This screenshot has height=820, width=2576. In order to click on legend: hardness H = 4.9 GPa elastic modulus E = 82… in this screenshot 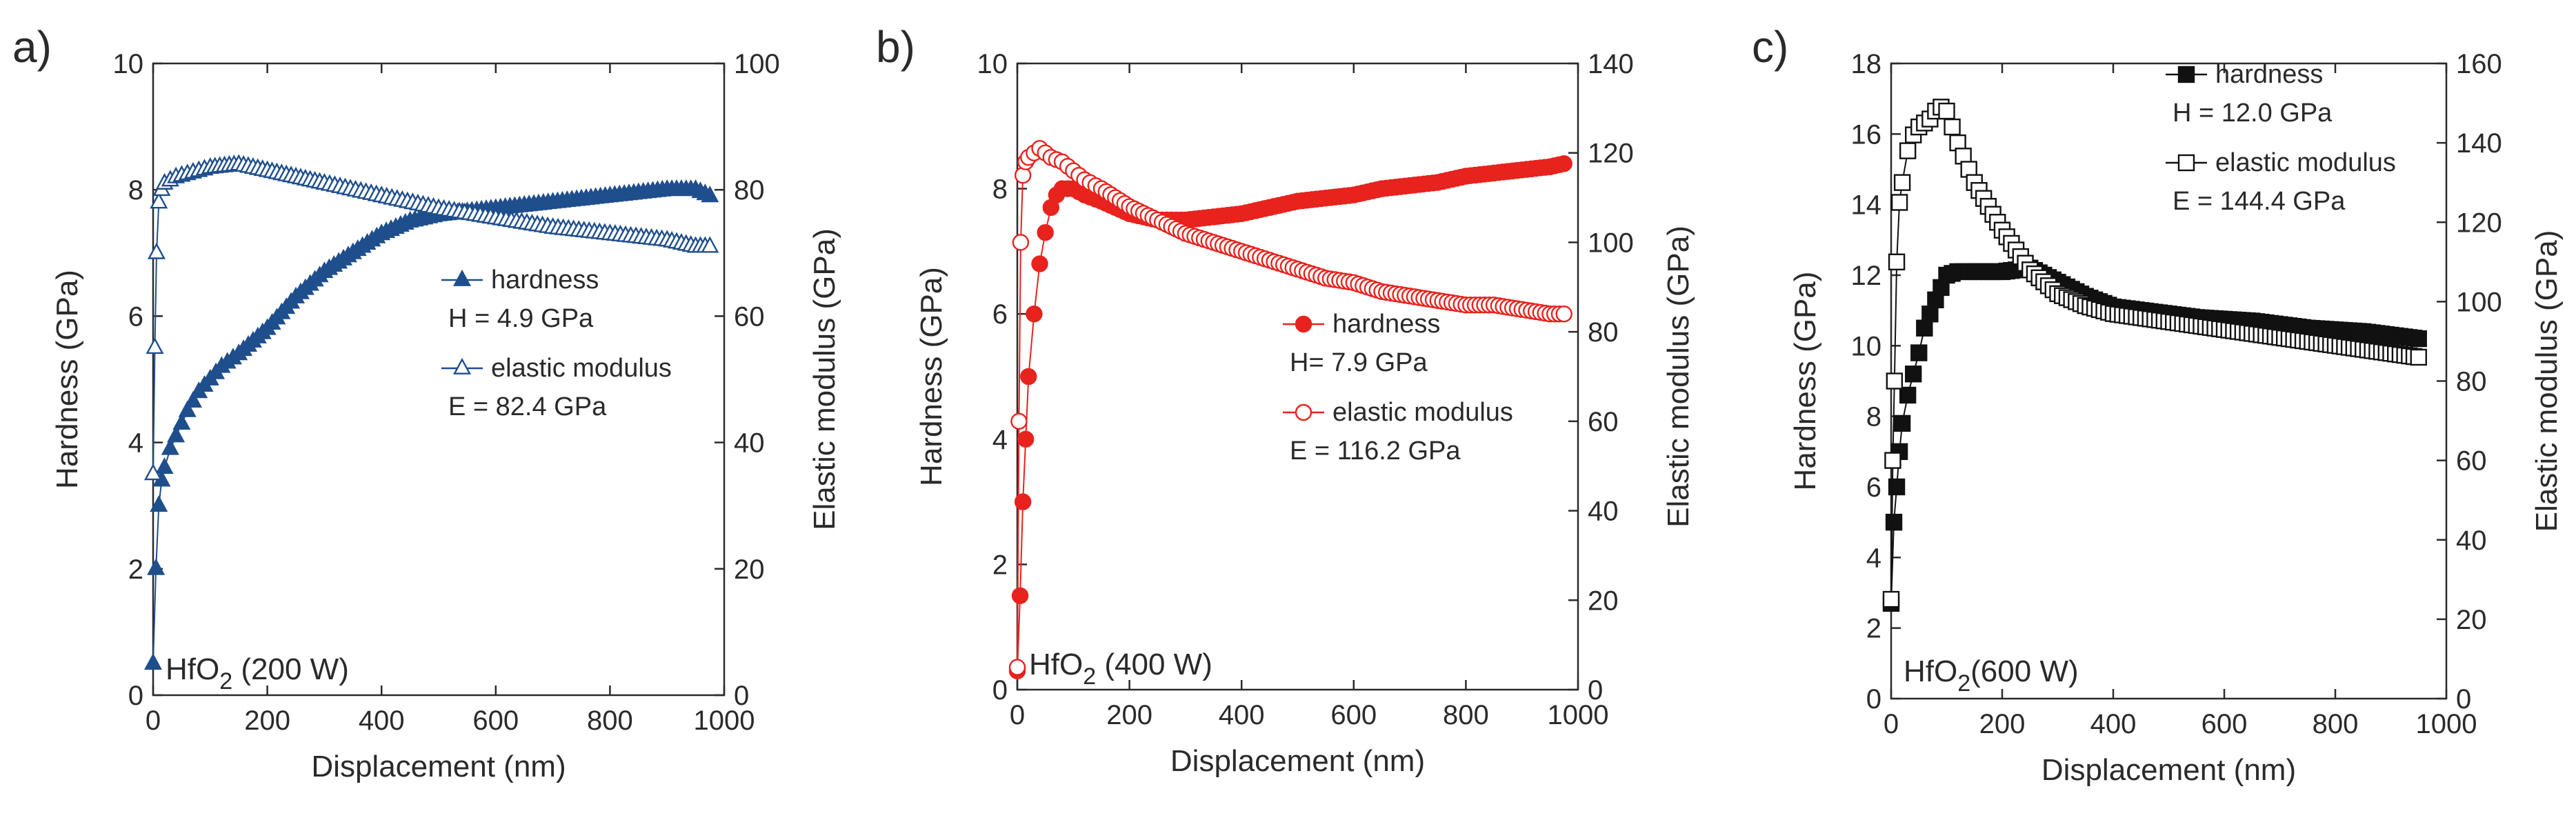, I will do `click(556, 343)`.